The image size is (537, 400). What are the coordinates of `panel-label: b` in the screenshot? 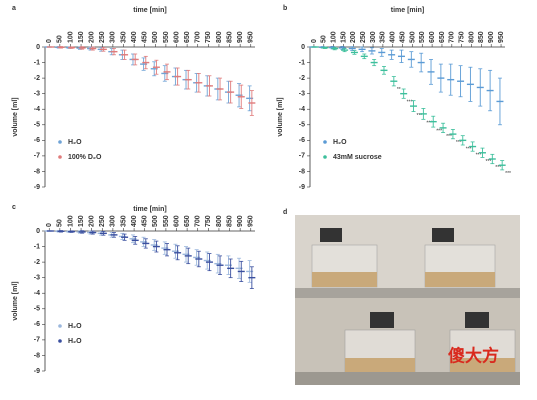 It's located at (285, 8).